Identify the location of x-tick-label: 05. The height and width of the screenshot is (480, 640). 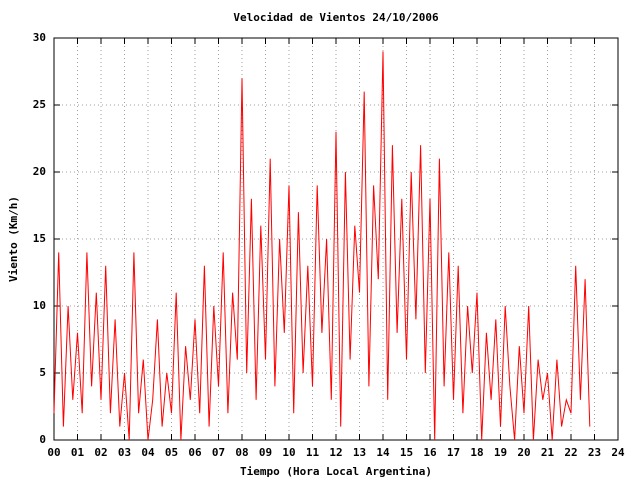
(171, 452).